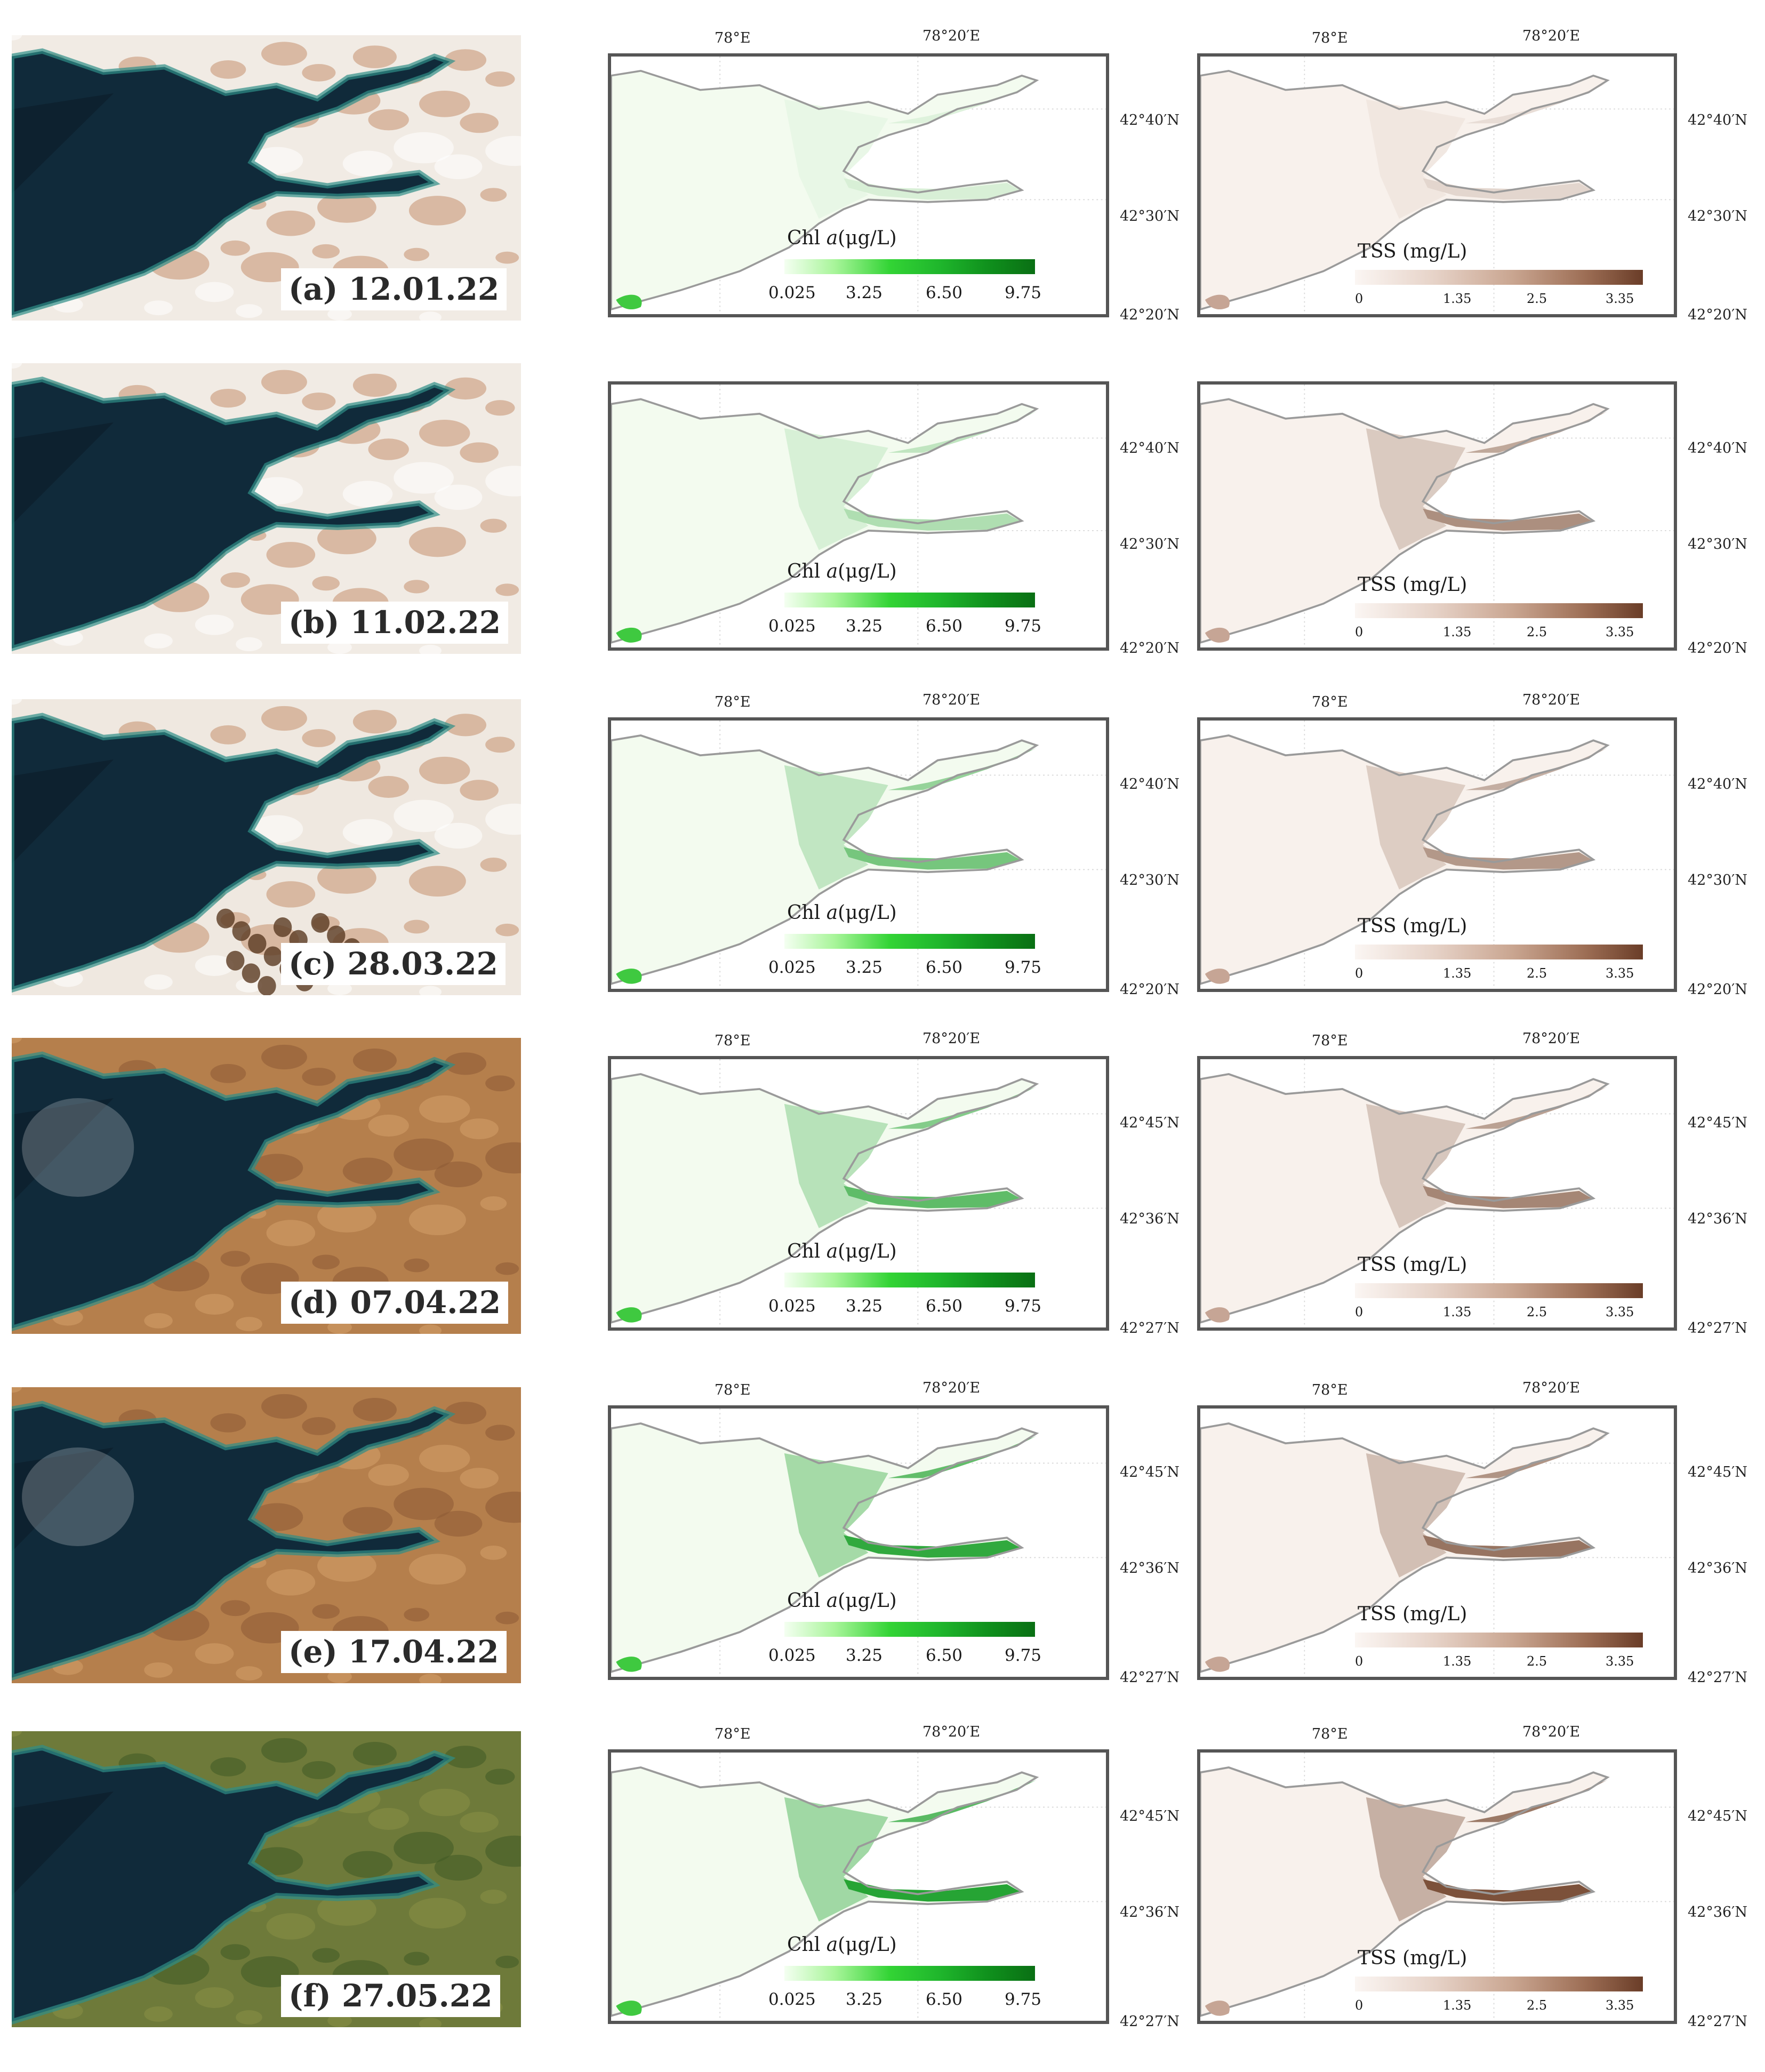  I want to click on shoreline, so click(234, 183).